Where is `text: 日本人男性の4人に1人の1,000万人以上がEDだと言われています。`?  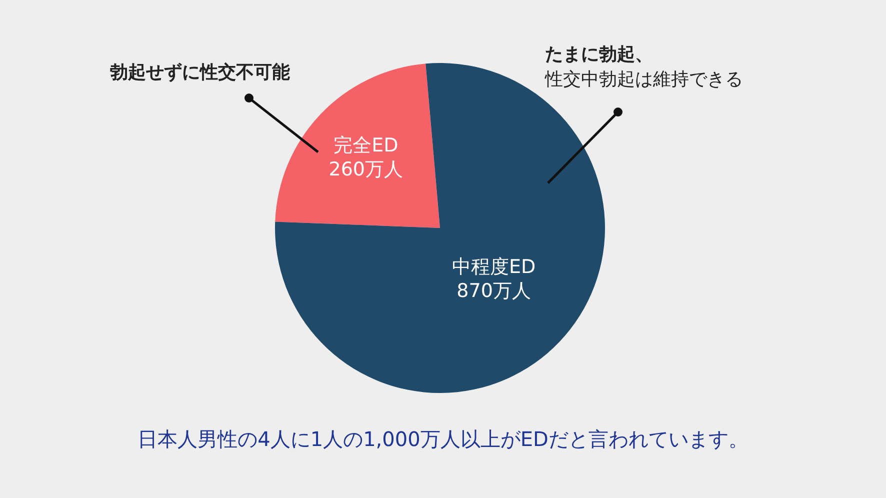
text: 日本人男性の4人に1人の1,000万人以上がEDだと言われています。 is located at coordinates (443, 439).